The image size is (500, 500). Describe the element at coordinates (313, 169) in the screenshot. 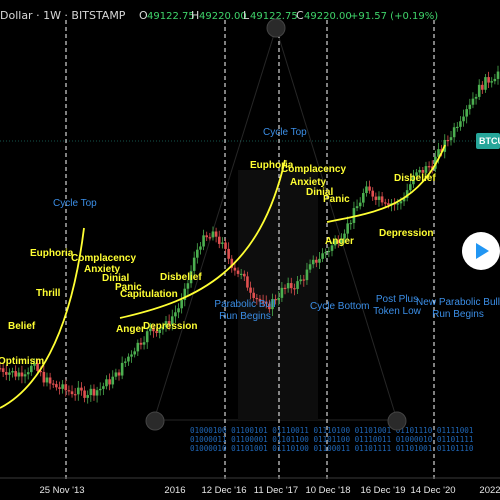

I see `emotion-label-c2-1: Complacency` at that location.